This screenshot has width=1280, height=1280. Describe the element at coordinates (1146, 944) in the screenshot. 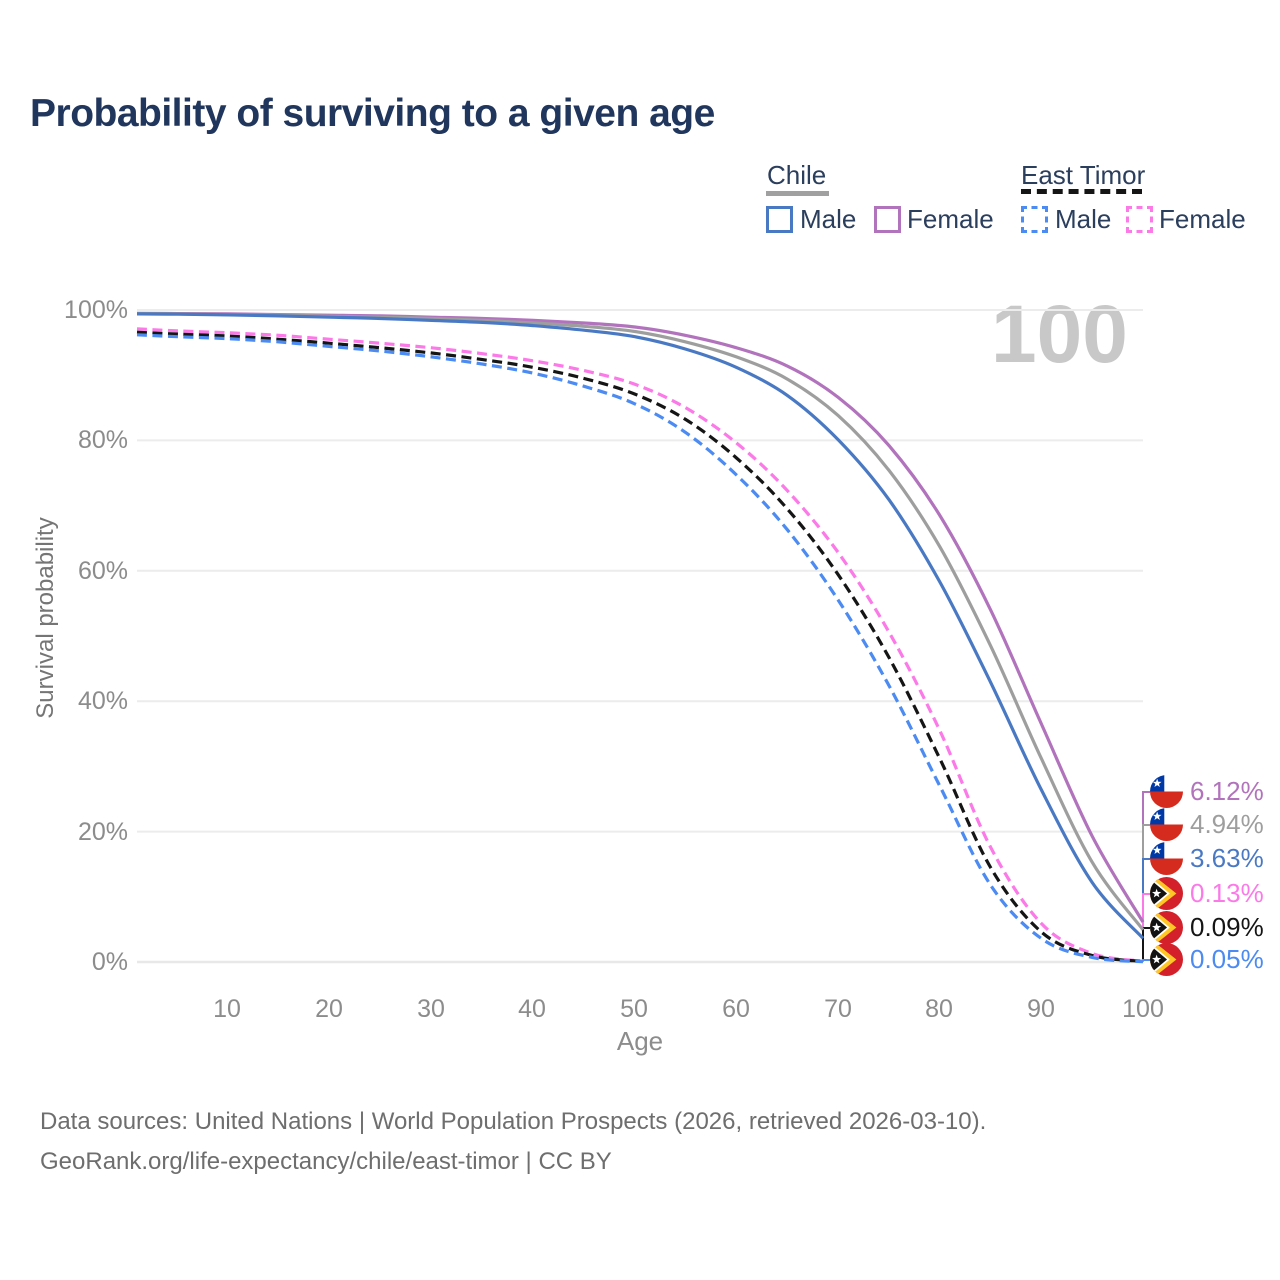

I see `connector-east-timor` at that location.